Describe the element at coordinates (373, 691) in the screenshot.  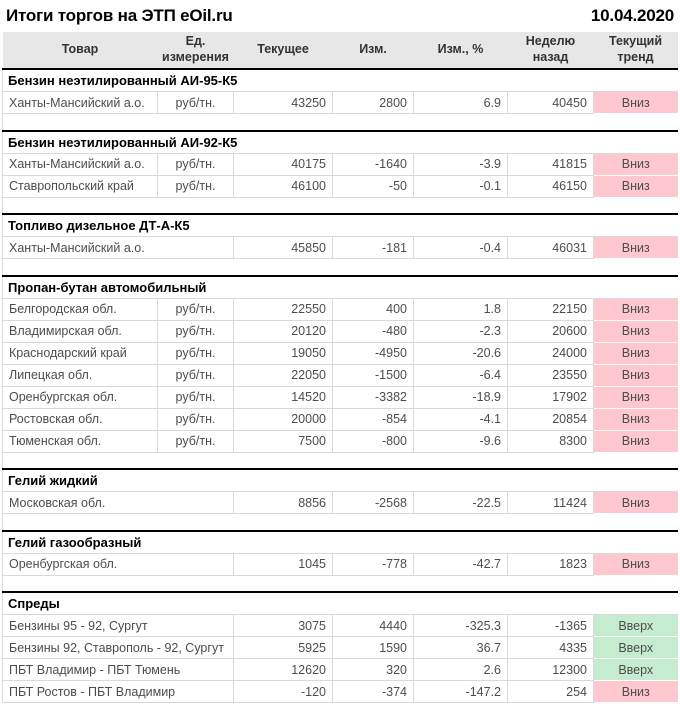
I see `change-cell: -374` at that location.